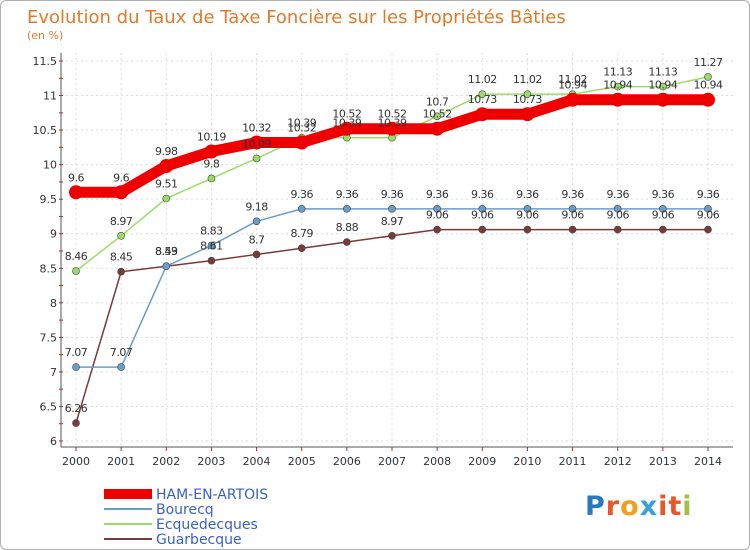 This screenshot has height=550, width=750. I want to click on x-tick-label: 2002, so click(166, 461).